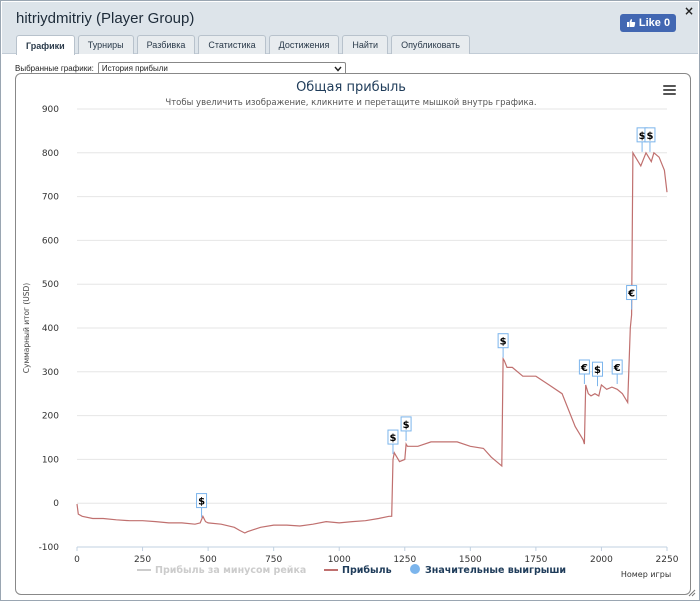  I want to click on facebook-like-button: Like 0, so click(648, 23).